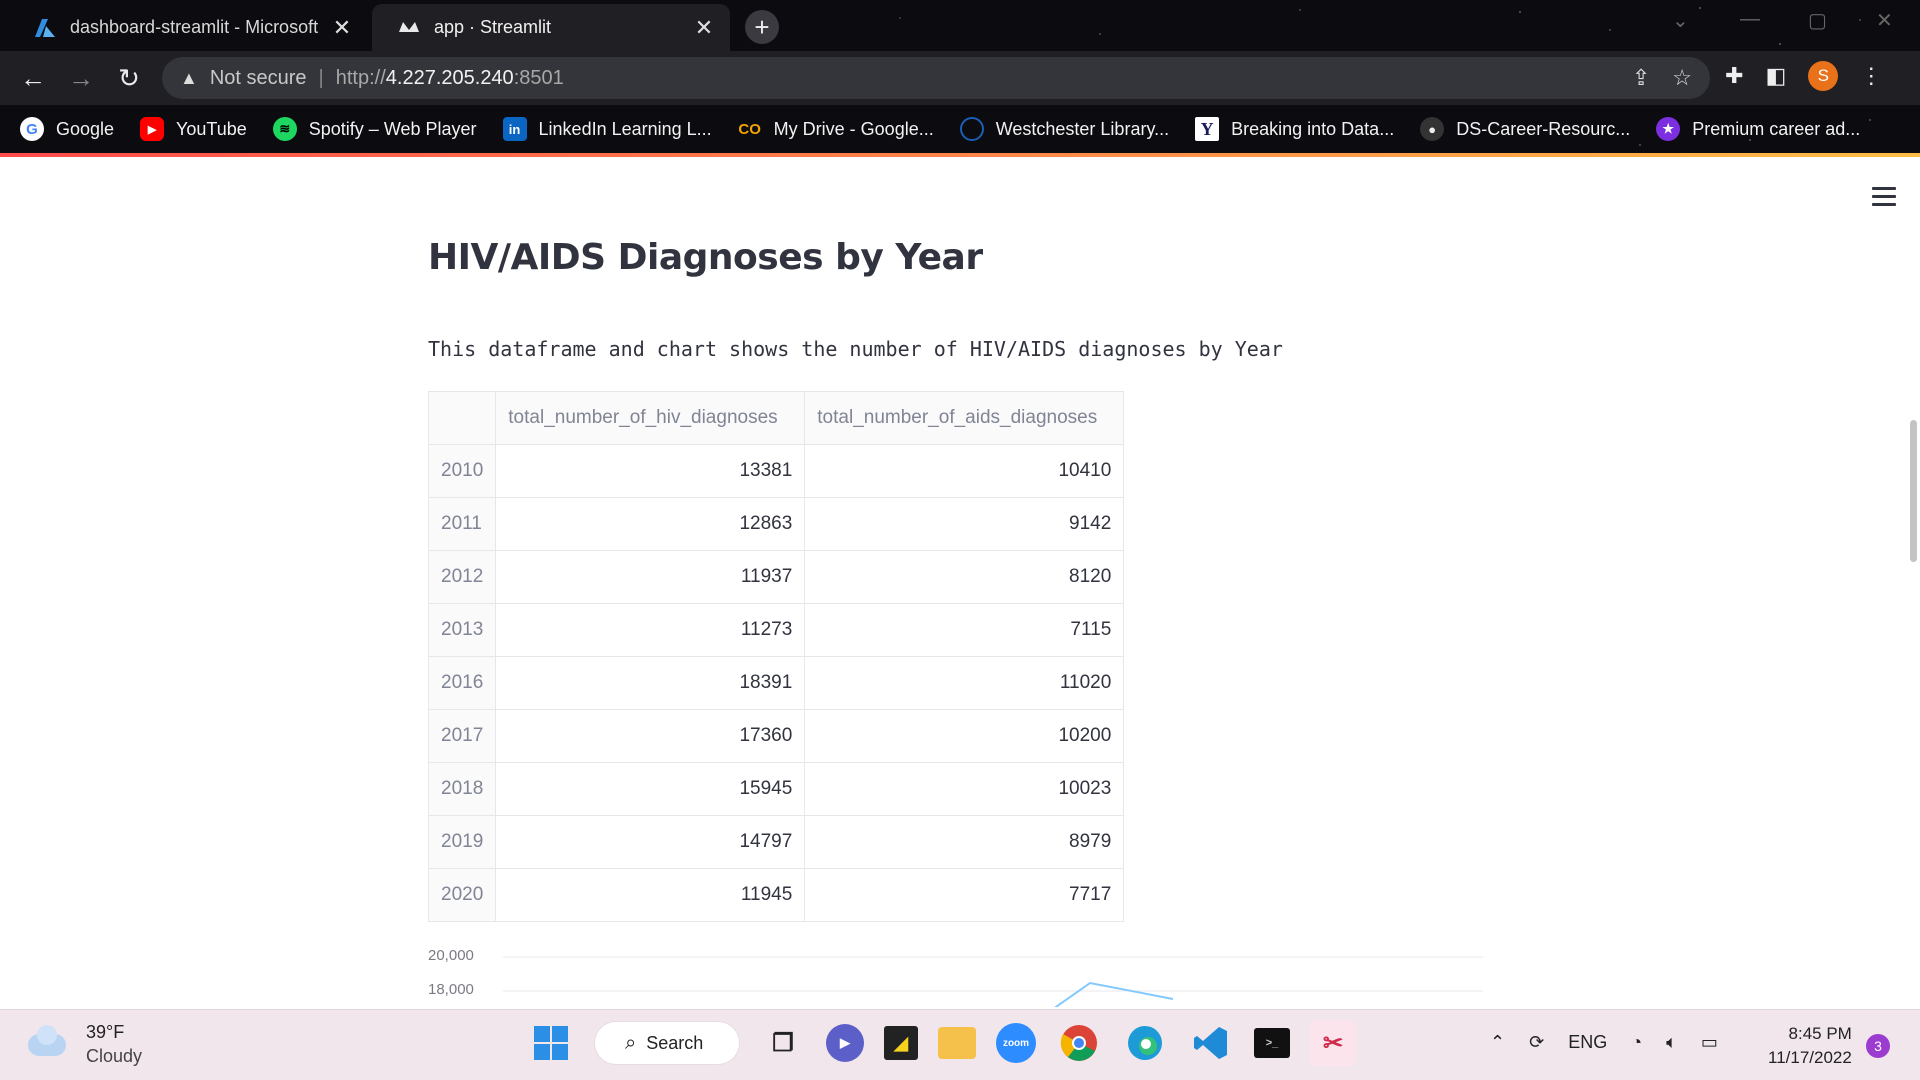  I want to click on row-index: 2016, so click(462, 683).